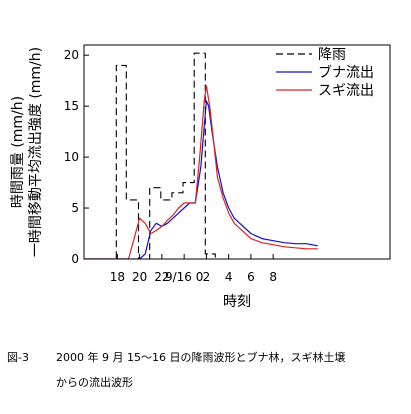  I want to click on x-tick-label: 6, so click(251, 277).